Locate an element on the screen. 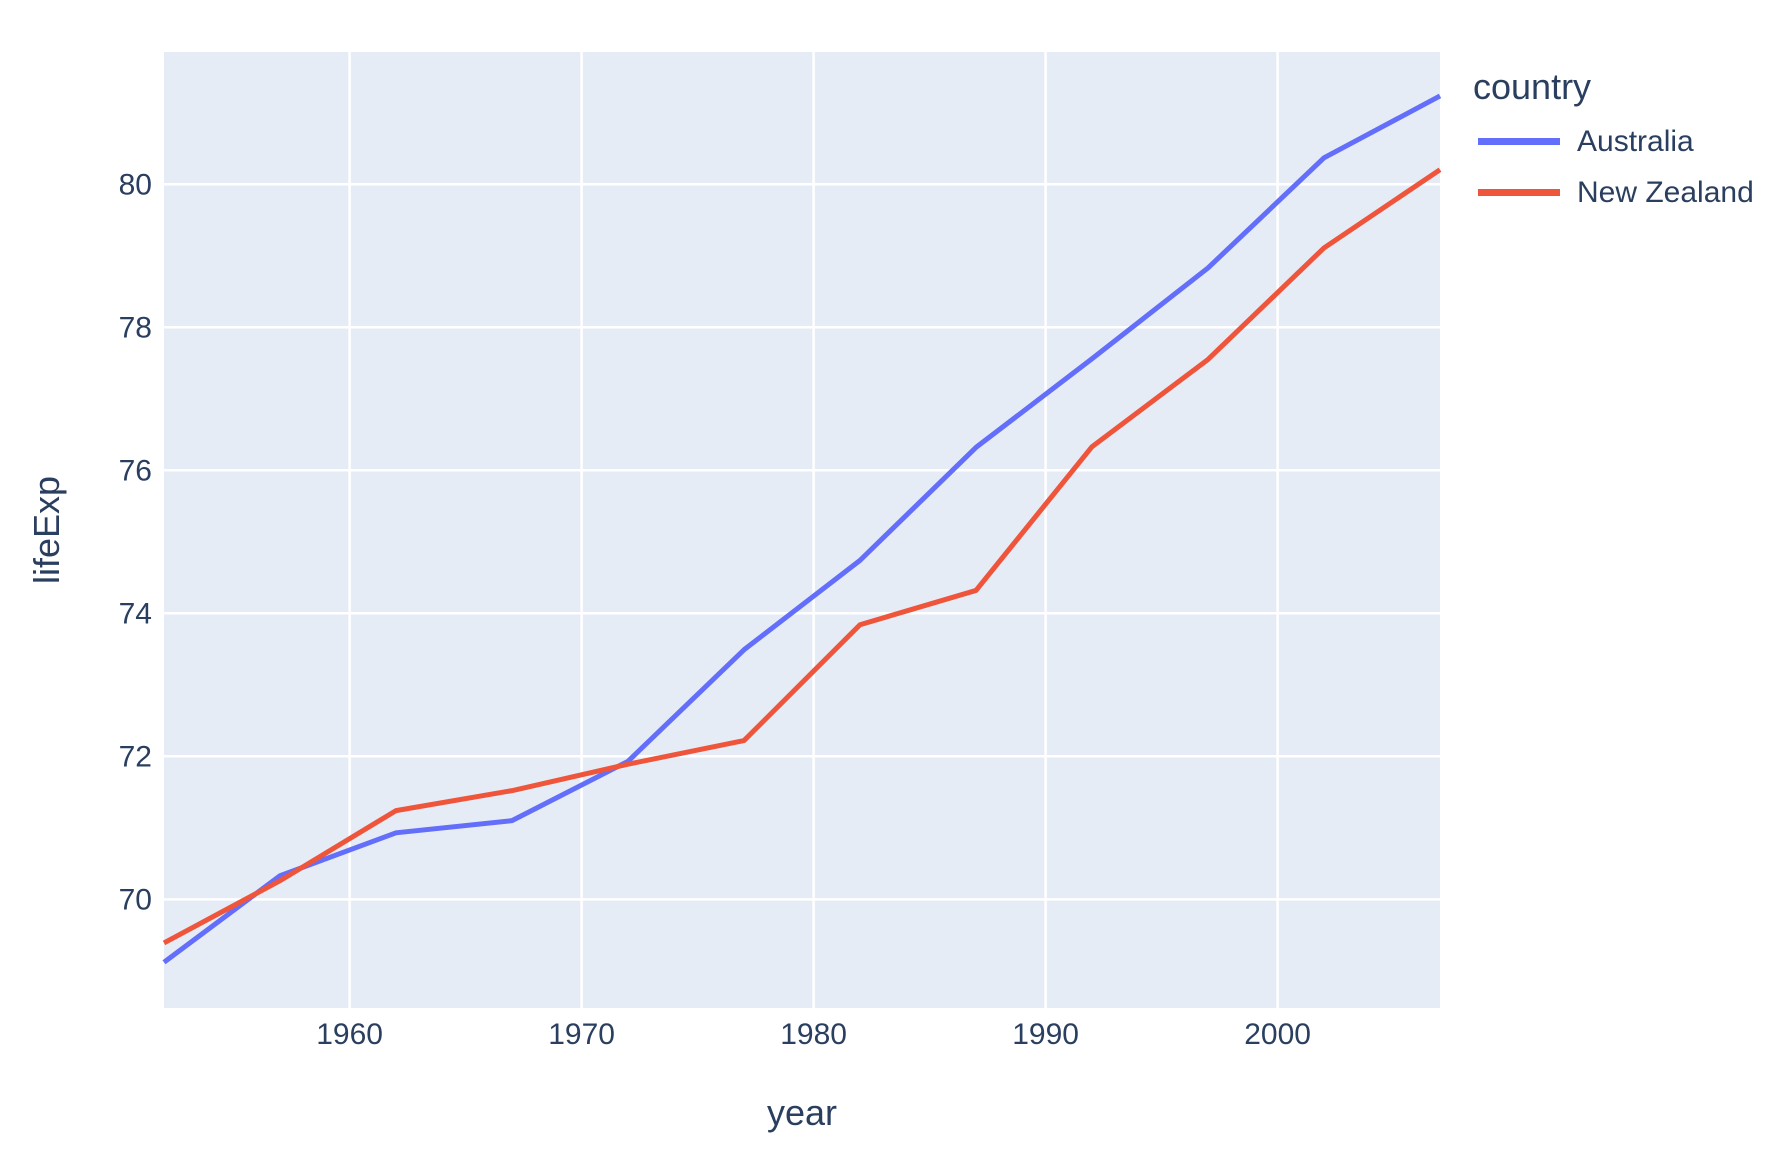 The width and height of the screenshot is (1781, 1168). x-tick-label: 1970 is located at coordinates (581, 1034).